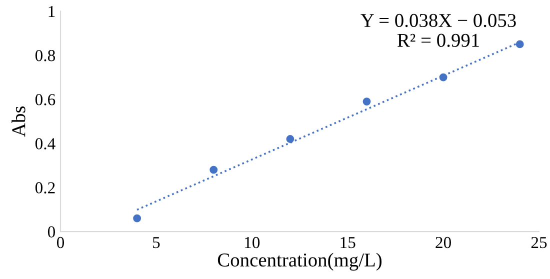 This screenshot has height=279, width=550. I want to click on y-tick-label: 0.4, so click(45, 144).